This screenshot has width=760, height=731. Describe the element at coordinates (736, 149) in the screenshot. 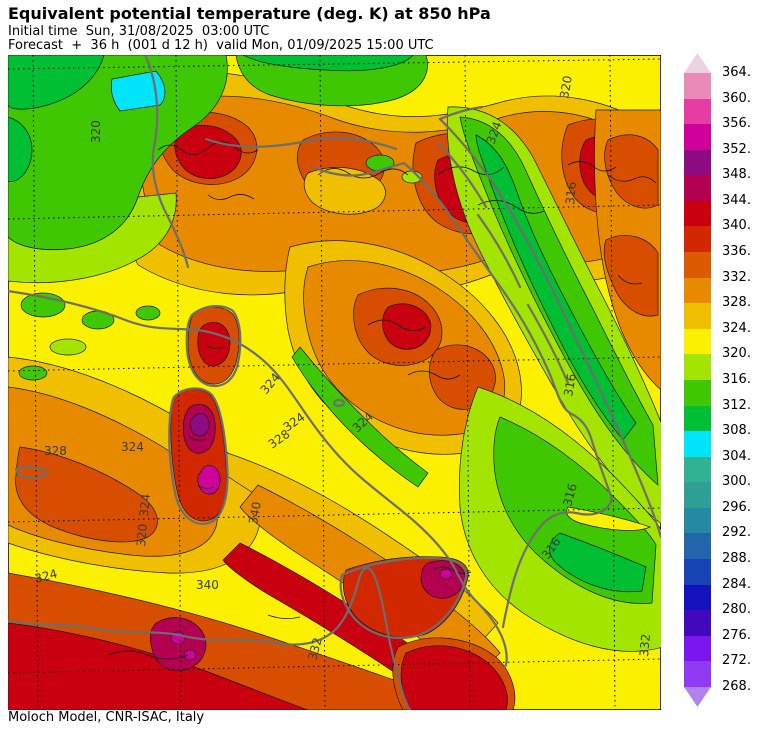

I see `colorbar-label: 352.` at that location.